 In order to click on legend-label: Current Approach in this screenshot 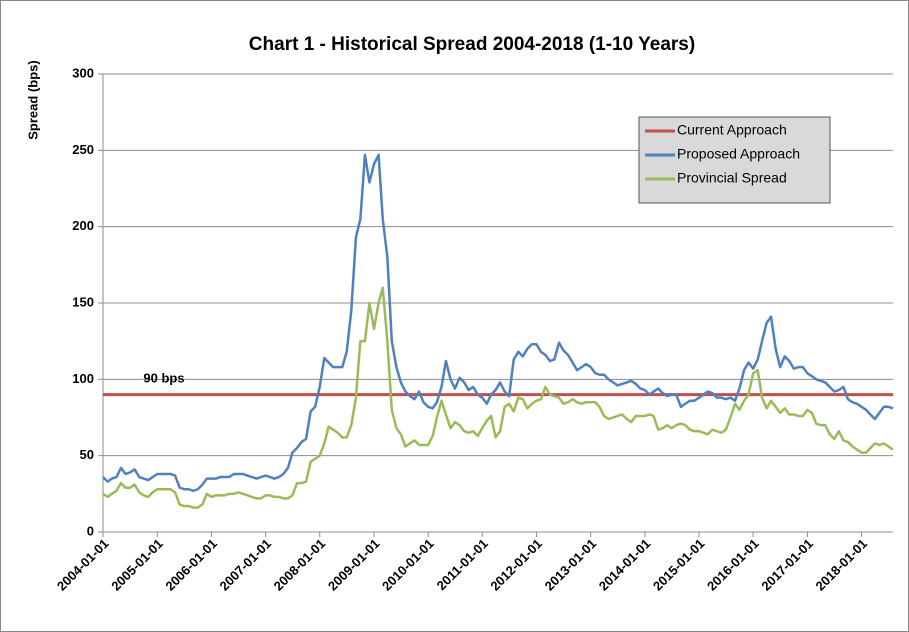, I will do `click(732, 130)`.